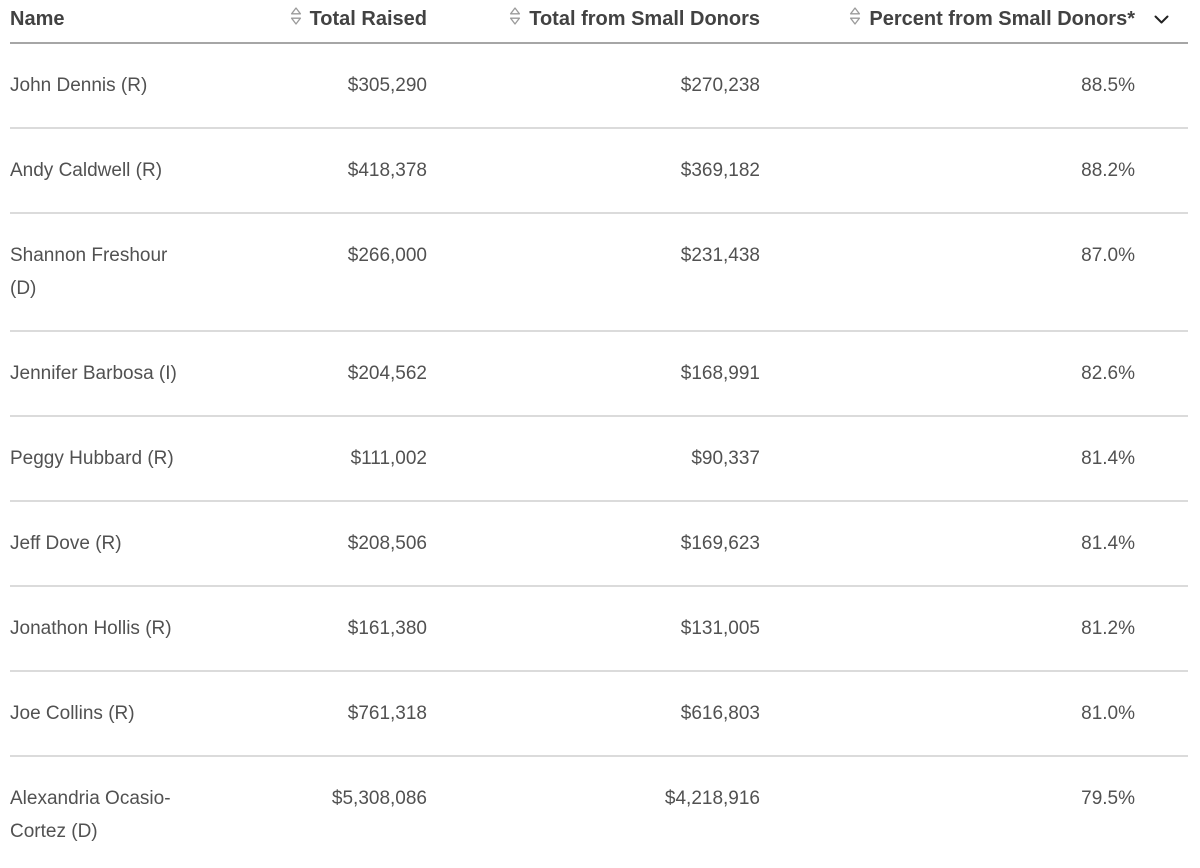  Describe the element at coordinates (593, 812) in the screenshot. I see `cell-total-from-small-donors: $4,218,916` at that location.